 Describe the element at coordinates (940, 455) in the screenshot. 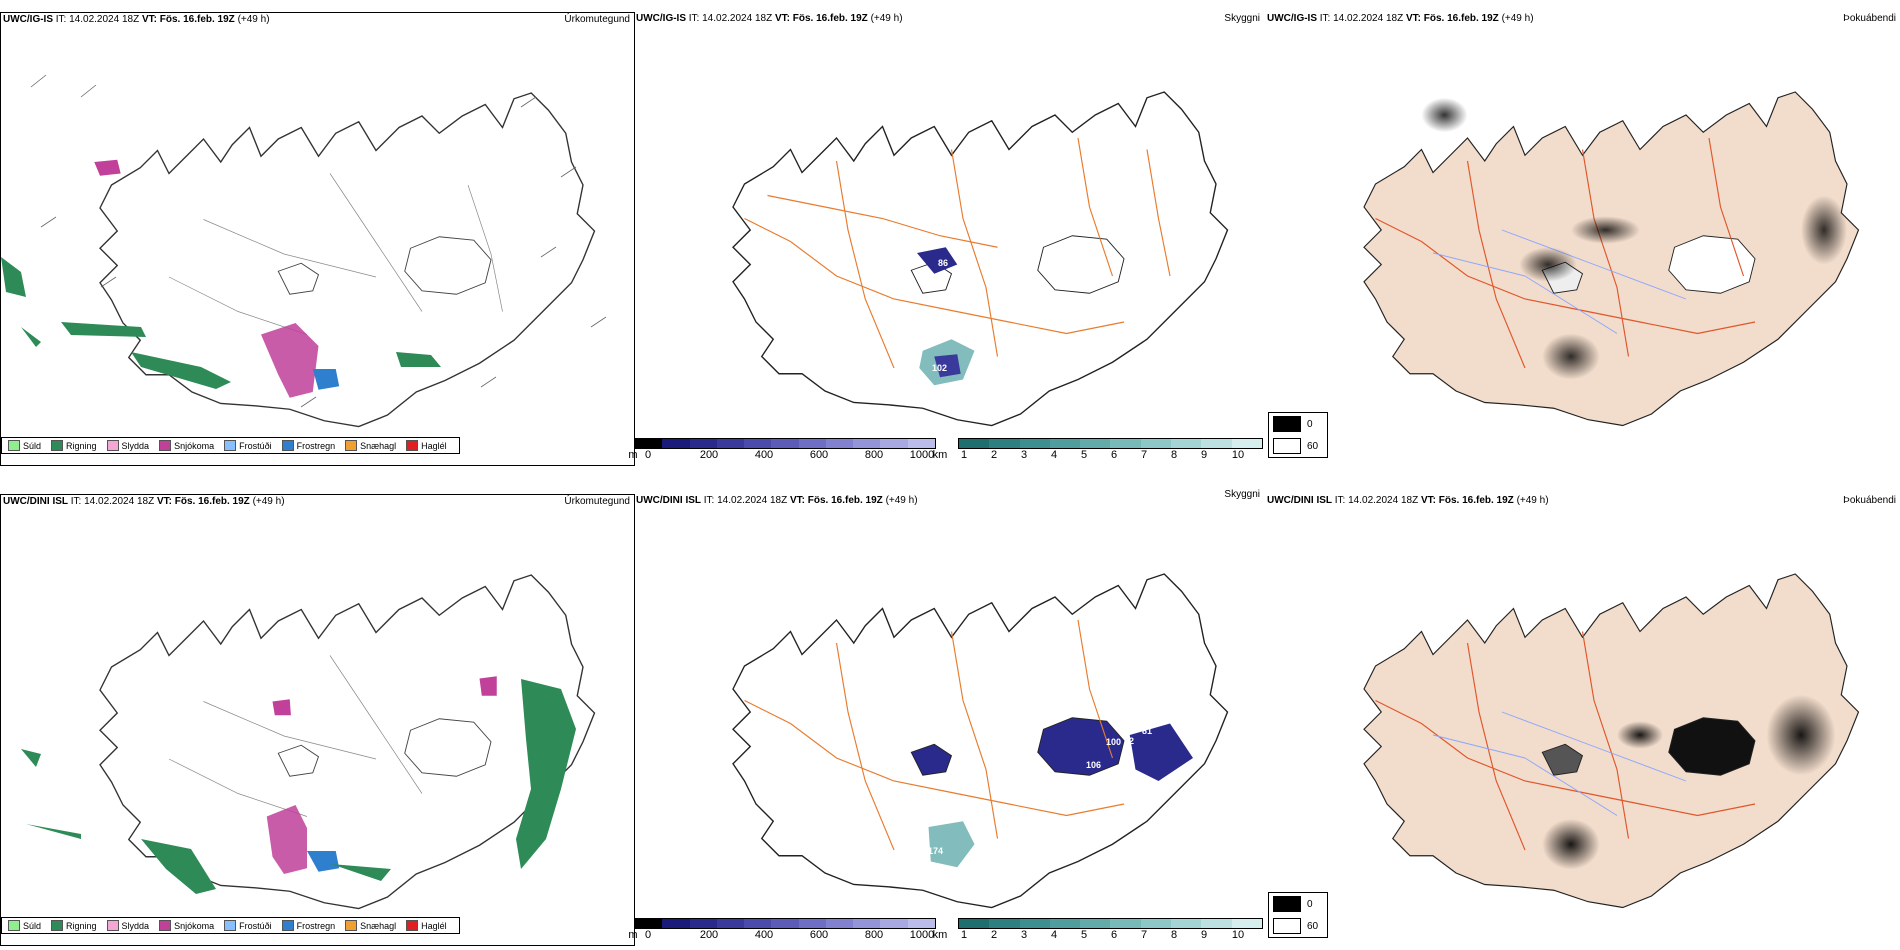

I see `colorbar-unit: km` at that location.